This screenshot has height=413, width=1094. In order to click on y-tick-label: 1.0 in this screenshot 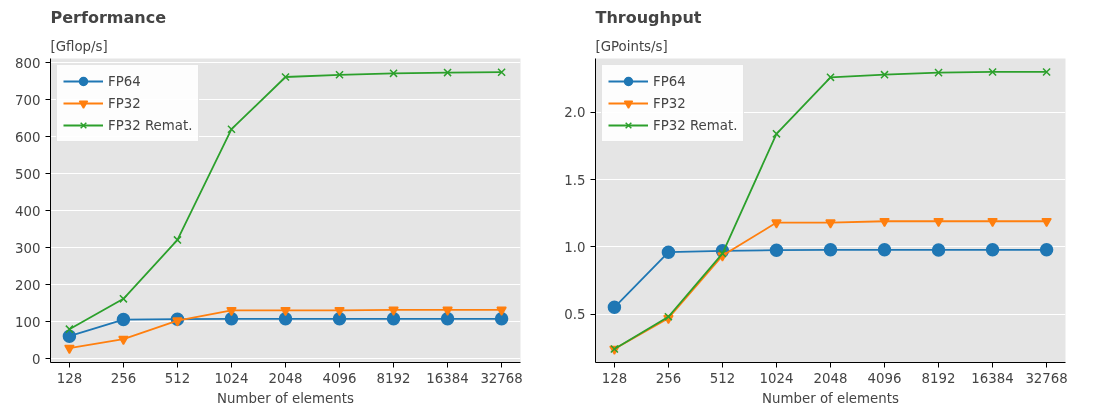, I will do `click(575, 247)`.